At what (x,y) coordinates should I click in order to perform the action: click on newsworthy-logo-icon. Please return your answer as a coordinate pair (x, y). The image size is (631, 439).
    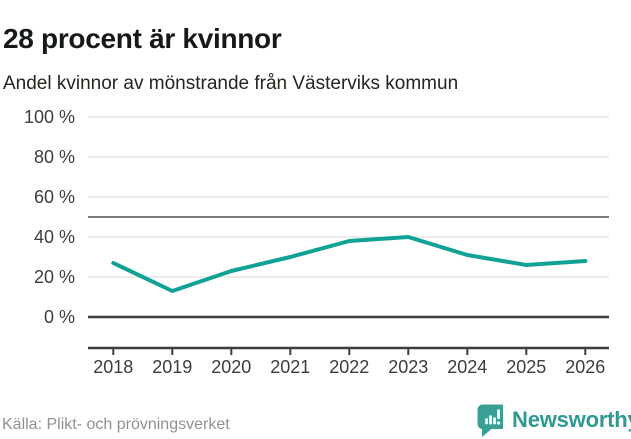
    Looking at the image, I should click on (490, 420).